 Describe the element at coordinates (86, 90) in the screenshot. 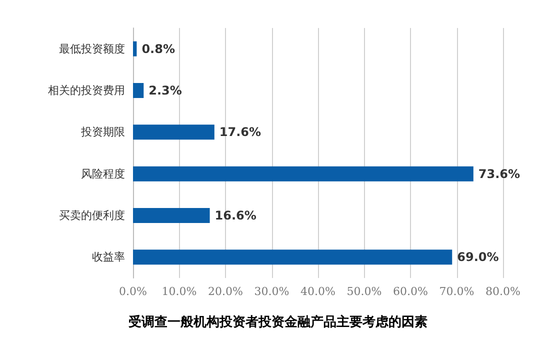

I see `y-tick-label: 相关的投资费用` at that location.